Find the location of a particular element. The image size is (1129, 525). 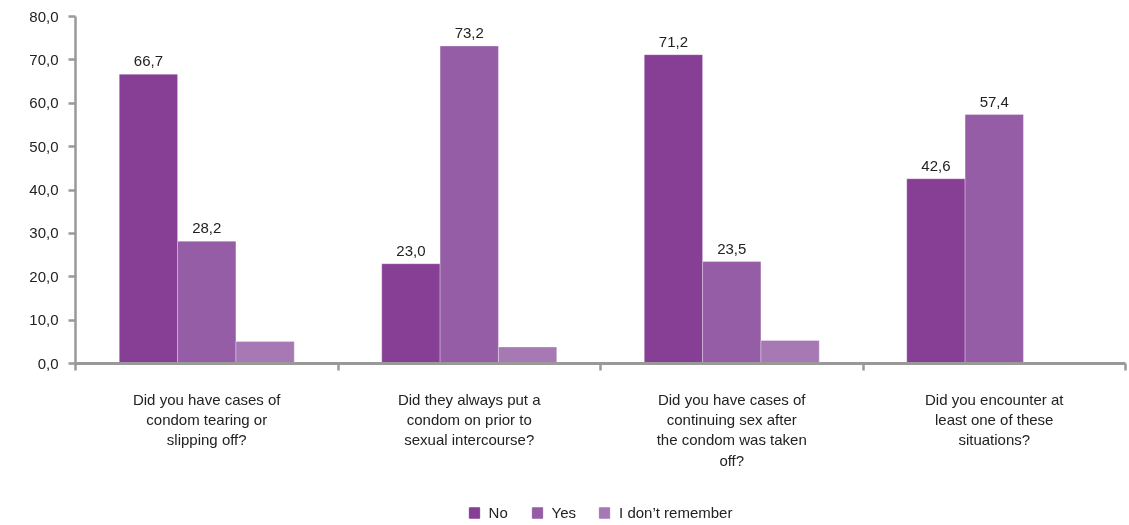

x-tick-label: Did you have cases of condom tearing or slipping off? is located at coordinates (207, 419).